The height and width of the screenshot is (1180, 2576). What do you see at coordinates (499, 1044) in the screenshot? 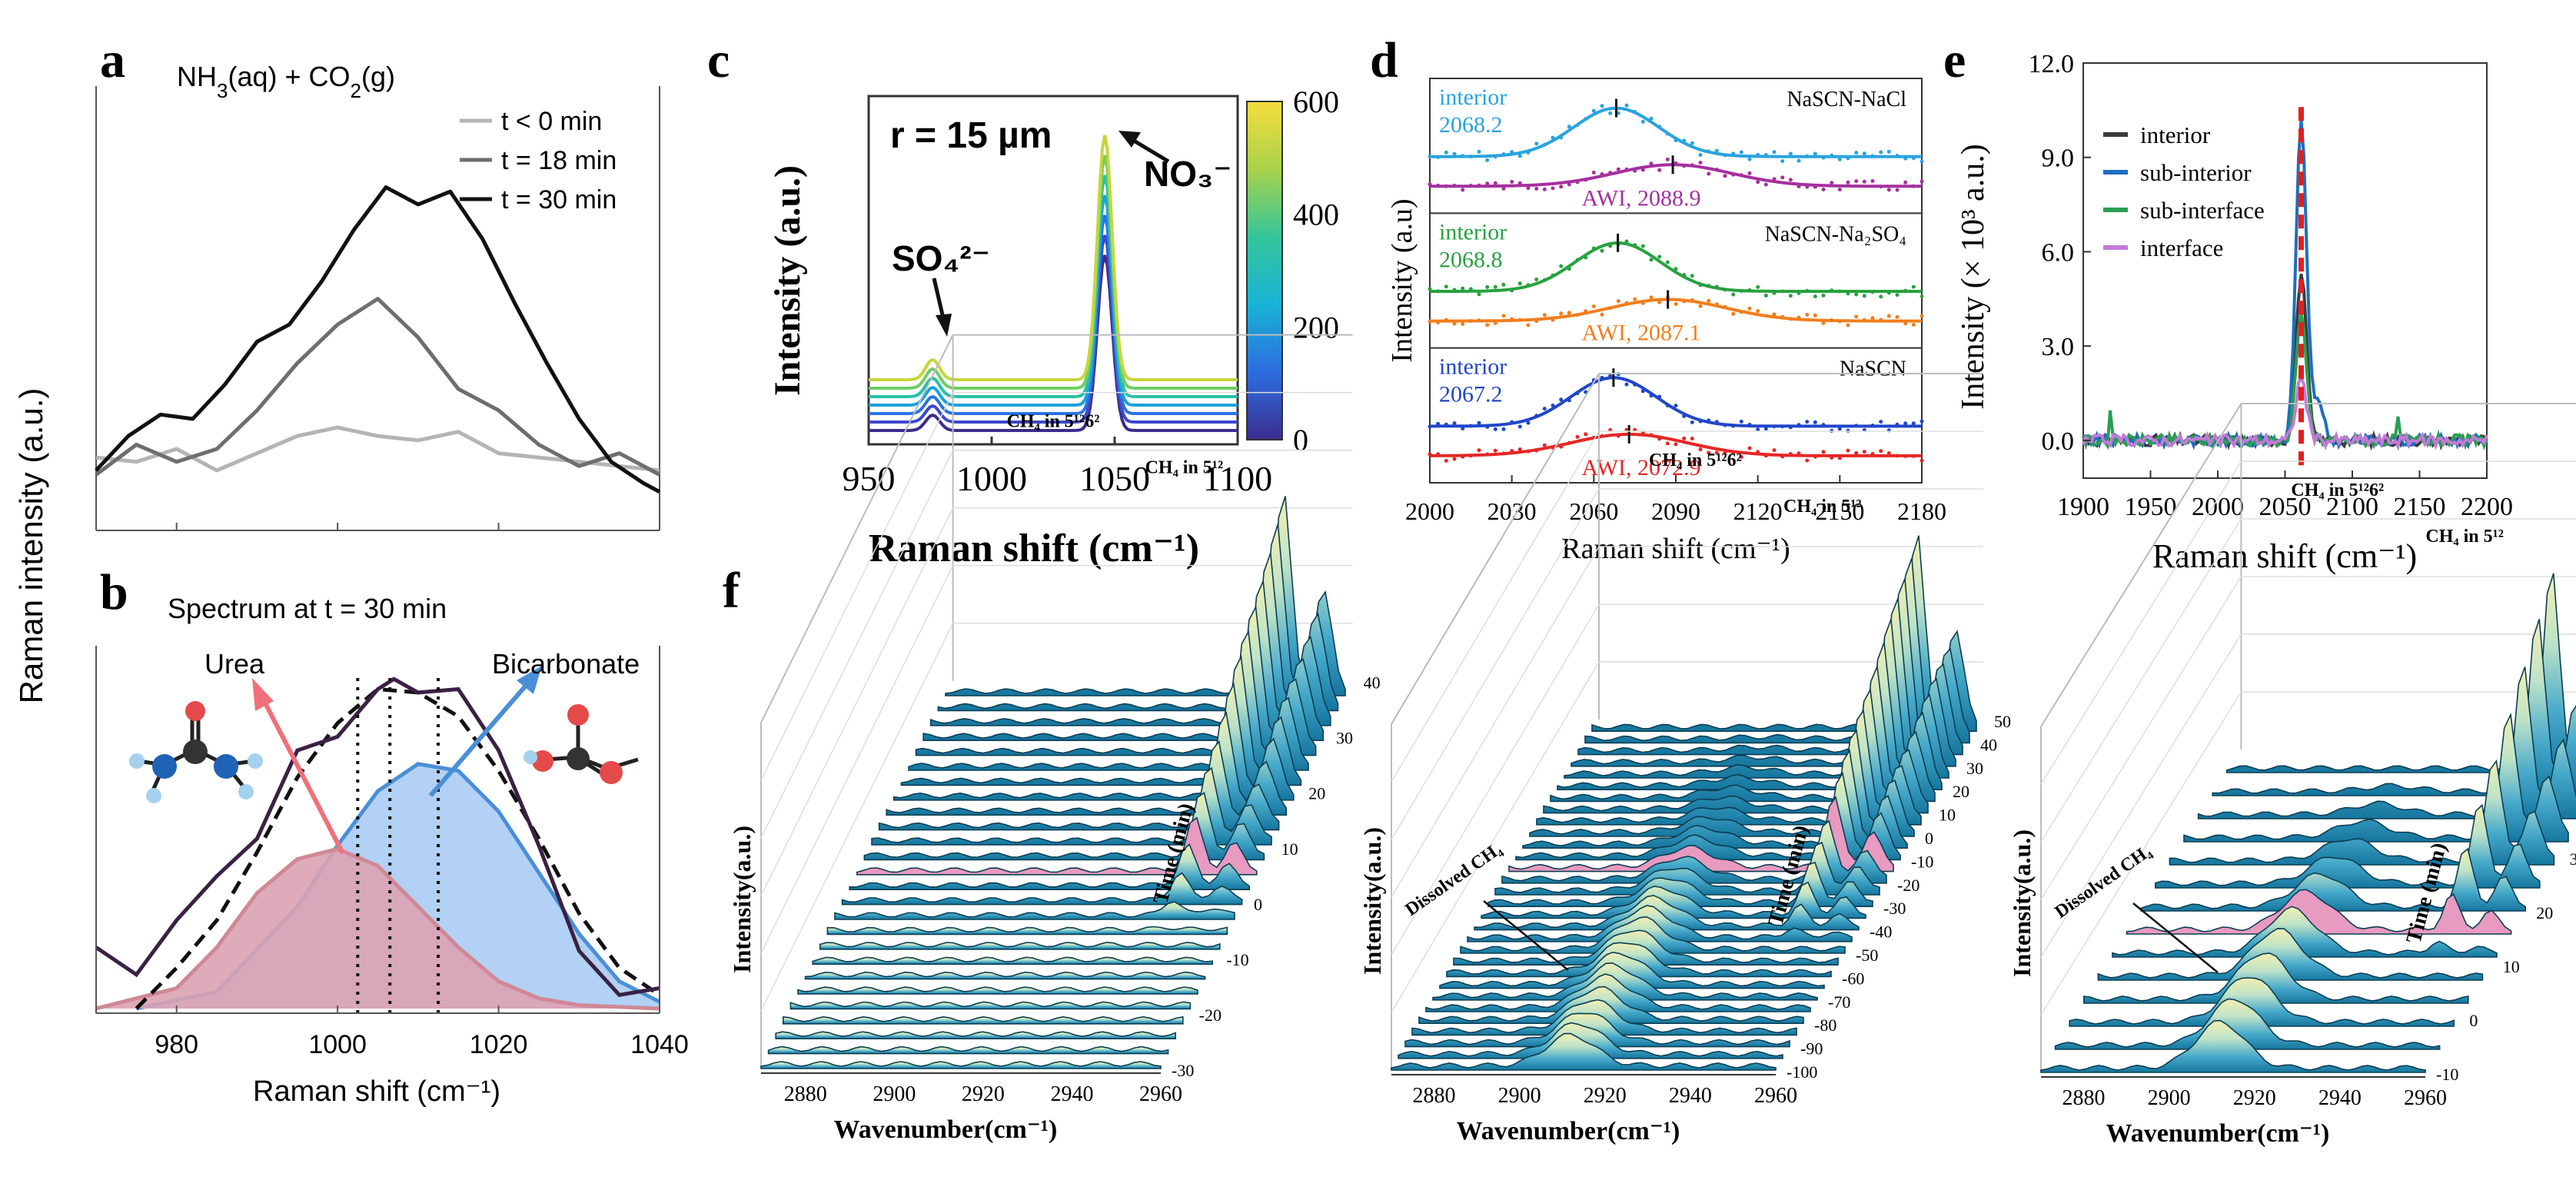
I see `x-tick-label: 1020` at bounding box center [499, 1044].